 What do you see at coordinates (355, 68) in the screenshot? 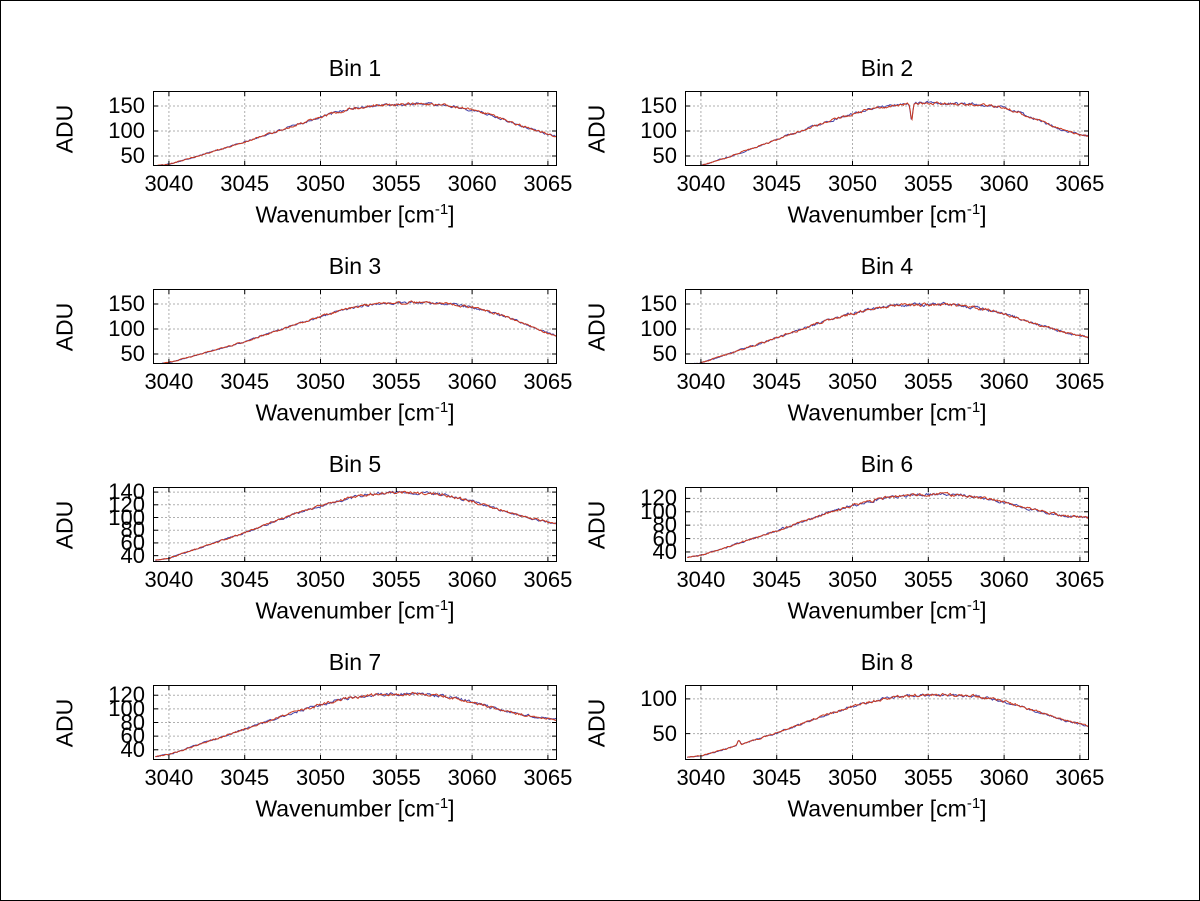
I see `subplot-title: Bin 1` at bounding box center [355, 68].